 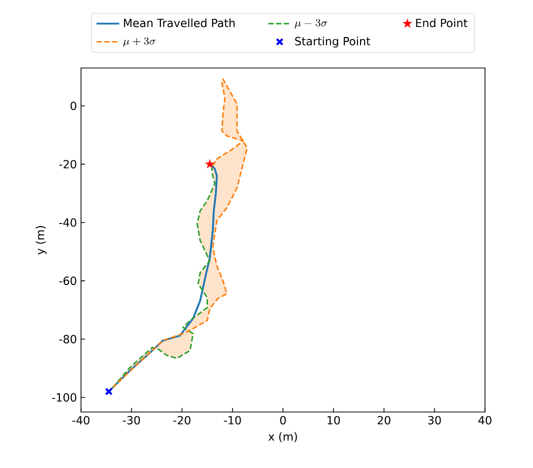 What do you see at coordinates (181, 420) in the screenshot?
I see `x-tick-label: -20` at bounding box center [181, 420].